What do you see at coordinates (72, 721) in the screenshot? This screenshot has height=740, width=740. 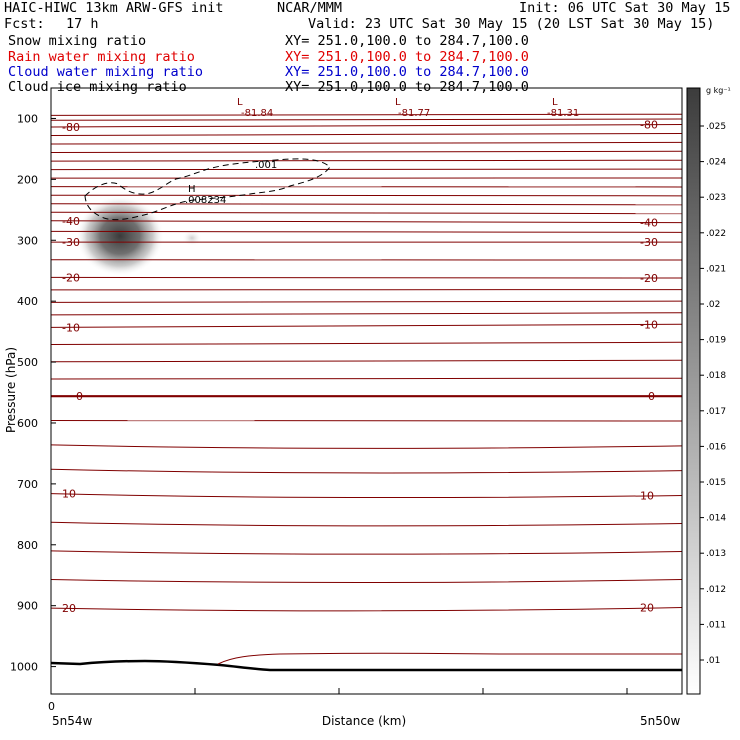 I see `x-left-location: 5n54w` at bounding box center [72, 721].